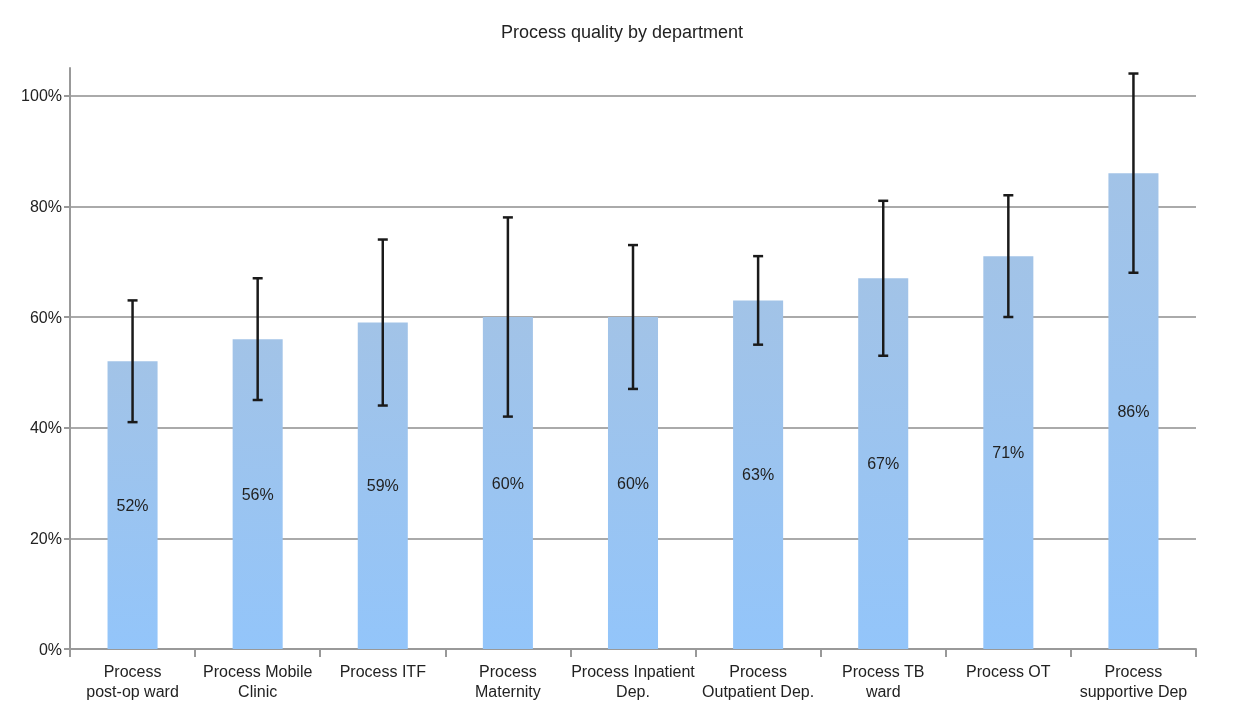  I want to click on y-tick-label: 60%, so click(45, 317).